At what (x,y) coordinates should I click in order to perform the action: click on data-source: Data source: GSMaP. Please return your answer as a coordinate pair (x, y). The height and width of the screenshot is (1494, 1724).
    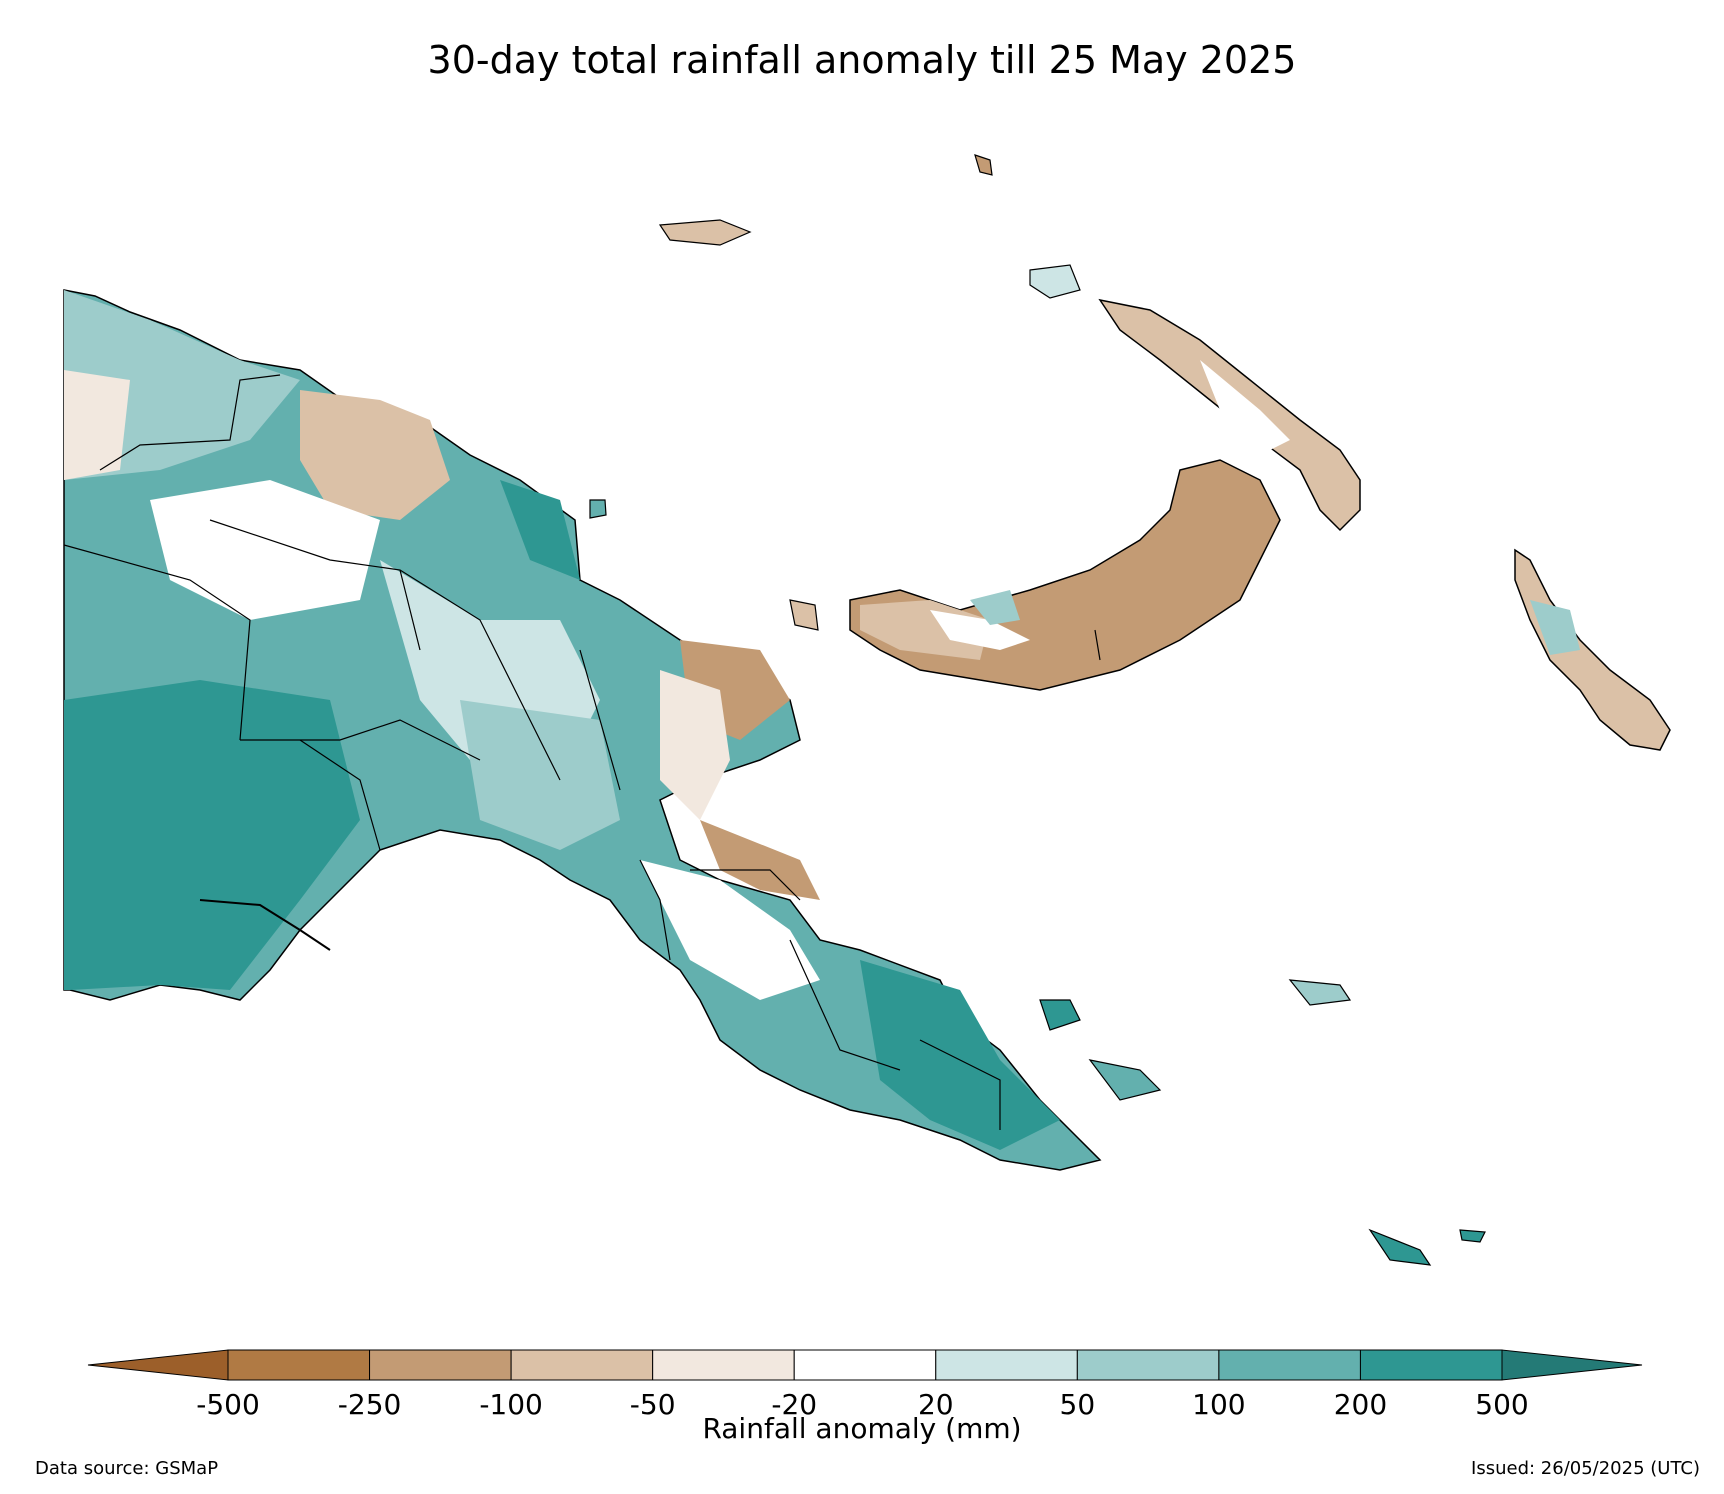
    Looking at the image, I should click on (127, 1468).